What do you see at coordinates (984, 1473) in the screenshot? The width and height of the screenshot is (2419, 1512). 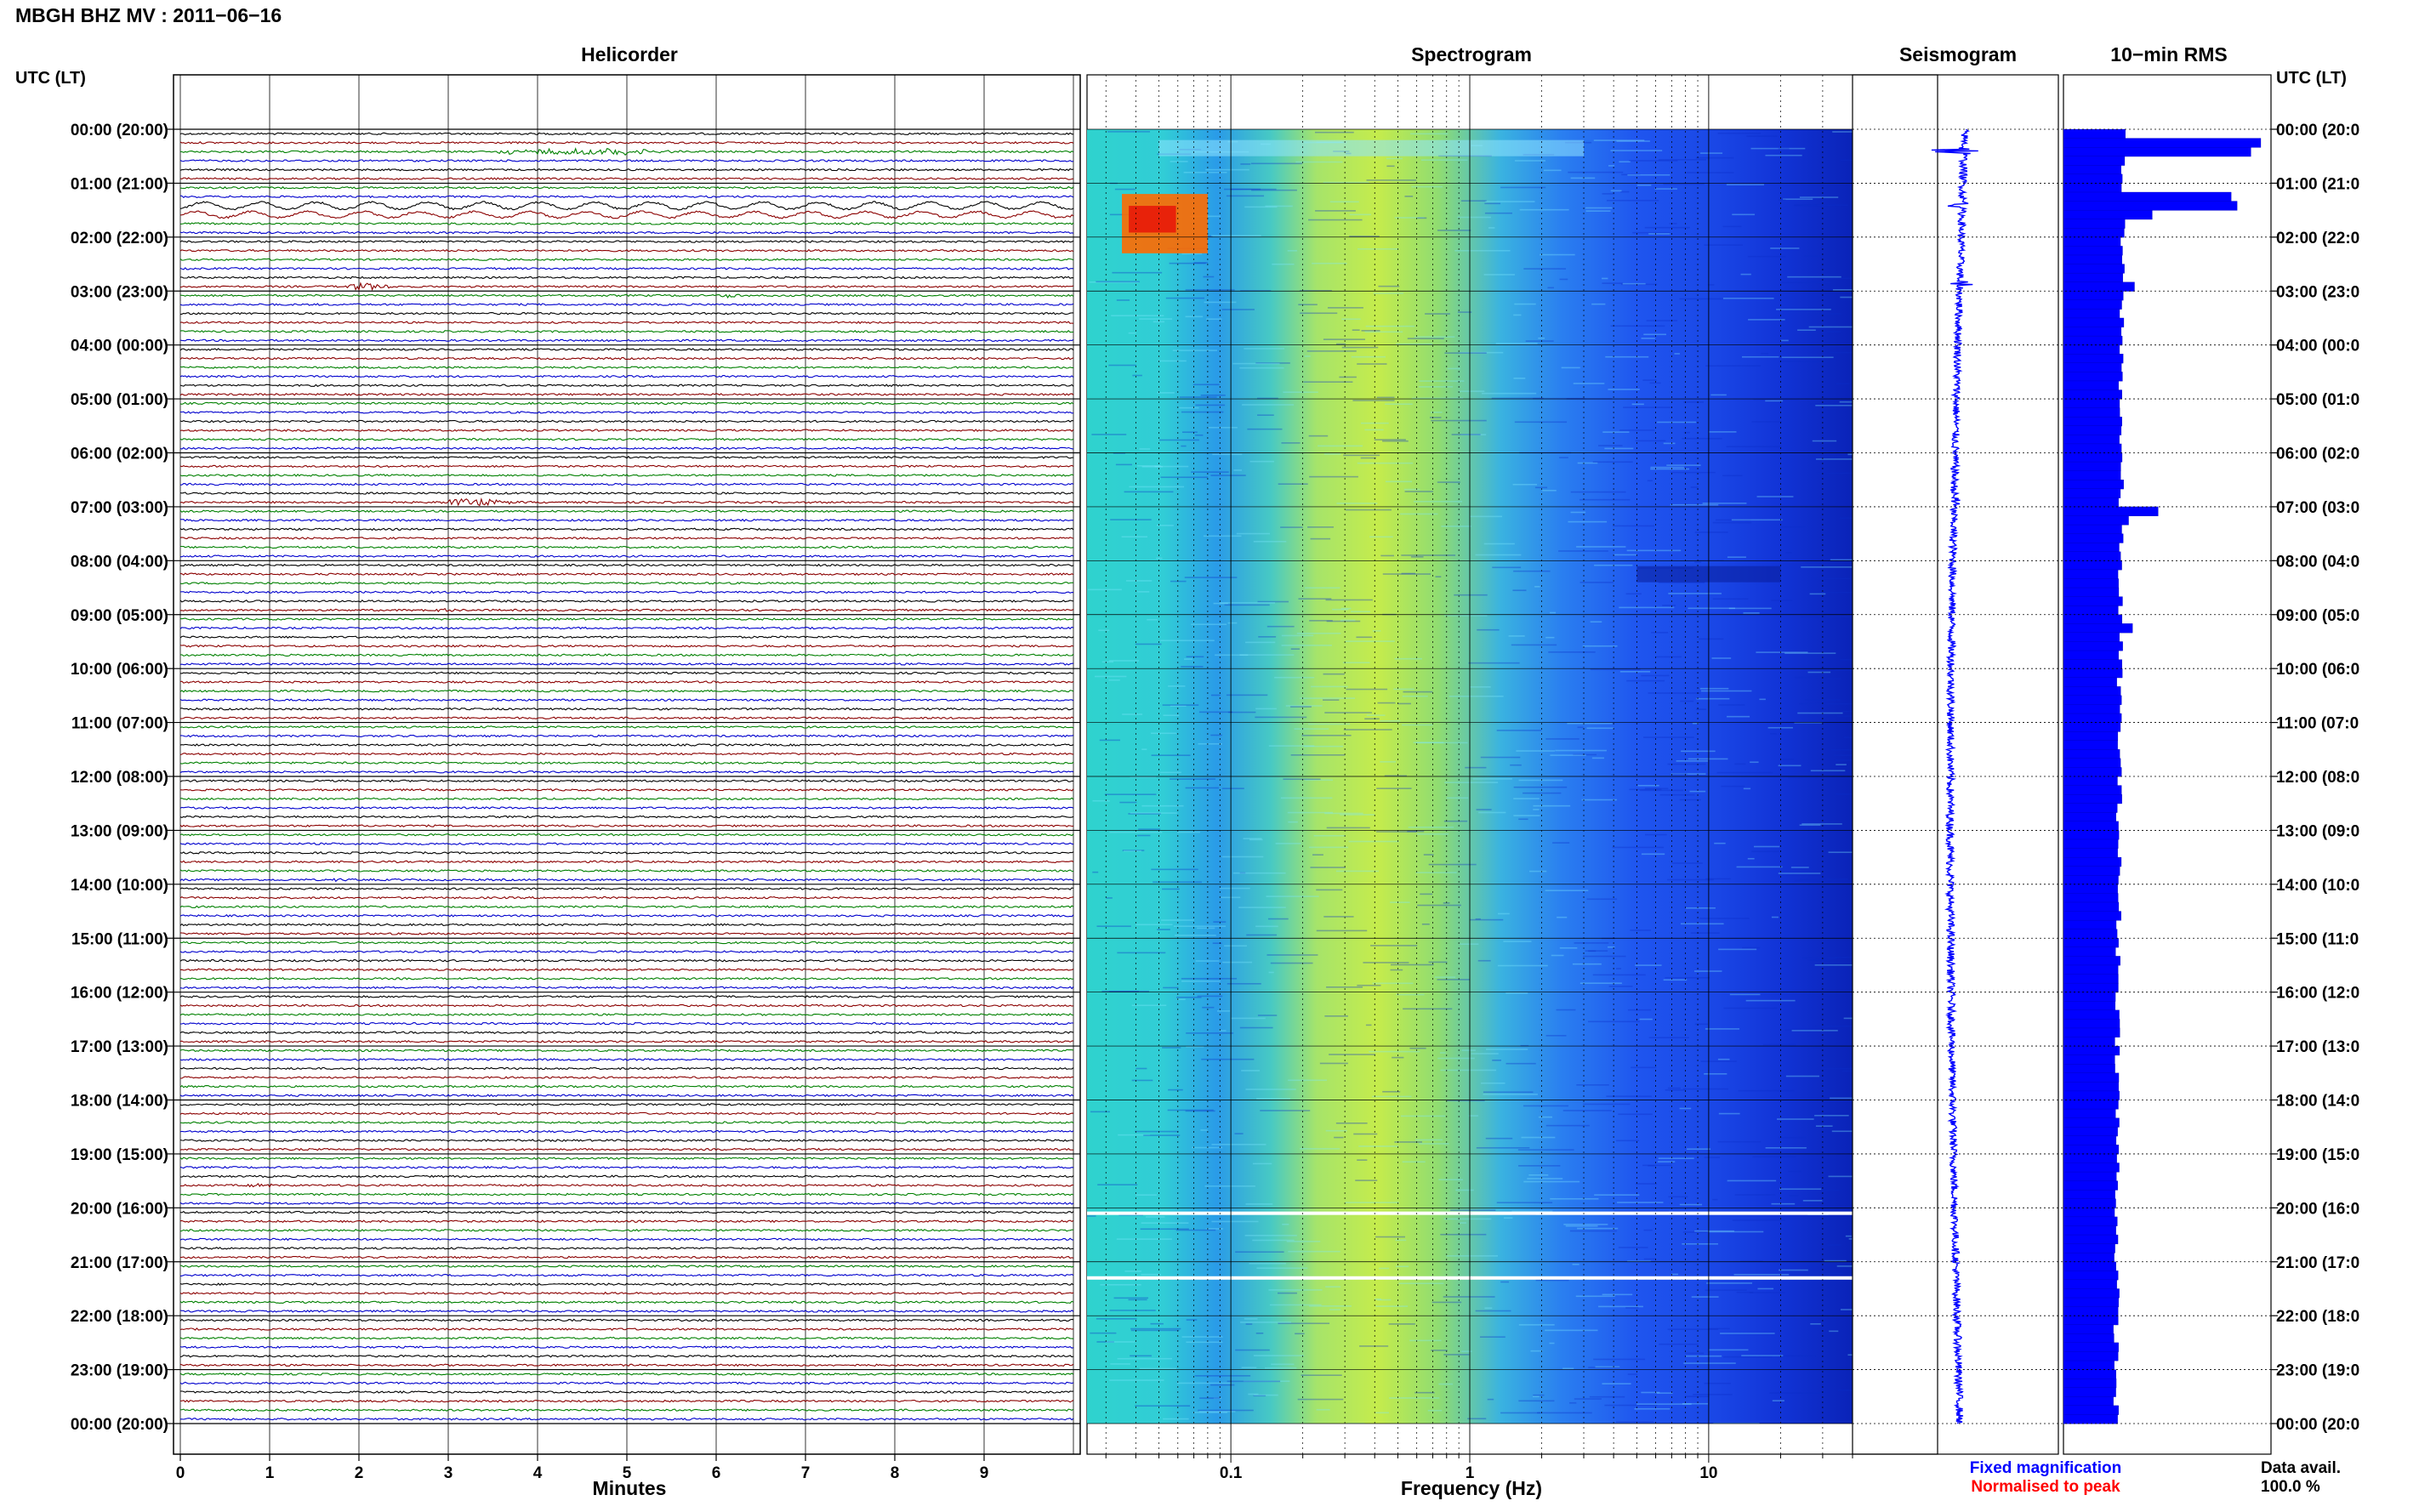 I see `helicorder-x-tick-label: 9` at bounding box center [984, 1473].